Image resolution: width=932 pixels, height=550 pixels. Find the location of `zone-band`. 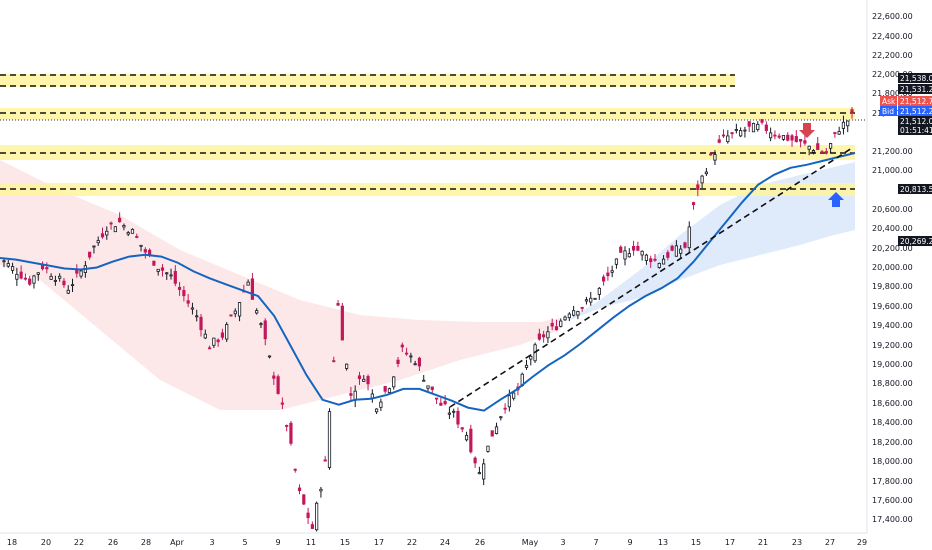

zone-band is located at coordinates (367, 80).